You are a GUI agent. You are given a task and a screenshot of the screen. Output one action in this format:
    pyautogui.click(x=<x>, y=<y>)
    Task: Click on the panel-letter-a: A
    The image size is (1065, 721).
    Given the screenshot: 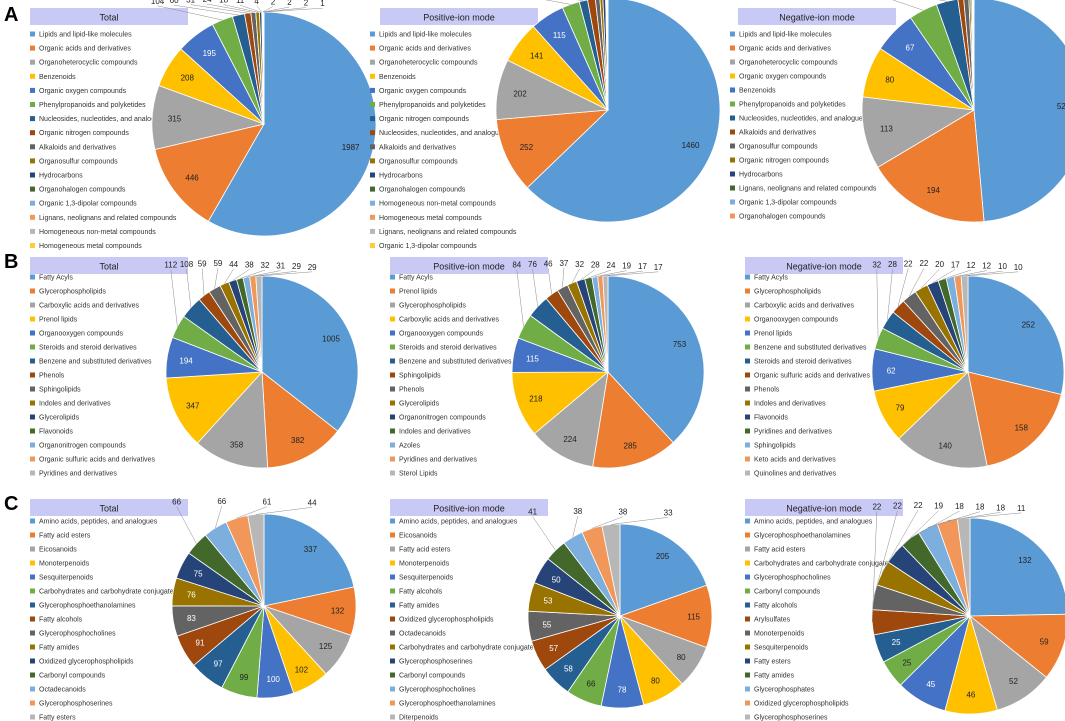 What is the action you would take?
    pyautogui.click(x=11, y=15)
    